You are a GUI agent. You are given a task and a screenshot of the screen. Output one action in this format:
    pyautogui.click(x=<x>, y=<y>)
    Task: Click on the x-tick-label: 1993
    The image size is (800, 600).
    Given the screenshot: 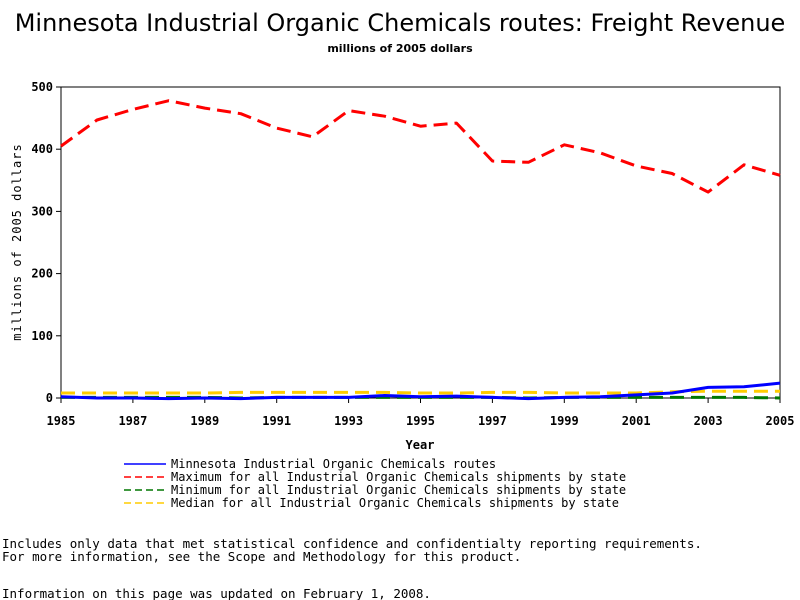 What is the action you would take?
    pyautogui.click(x=348, y=421)
    